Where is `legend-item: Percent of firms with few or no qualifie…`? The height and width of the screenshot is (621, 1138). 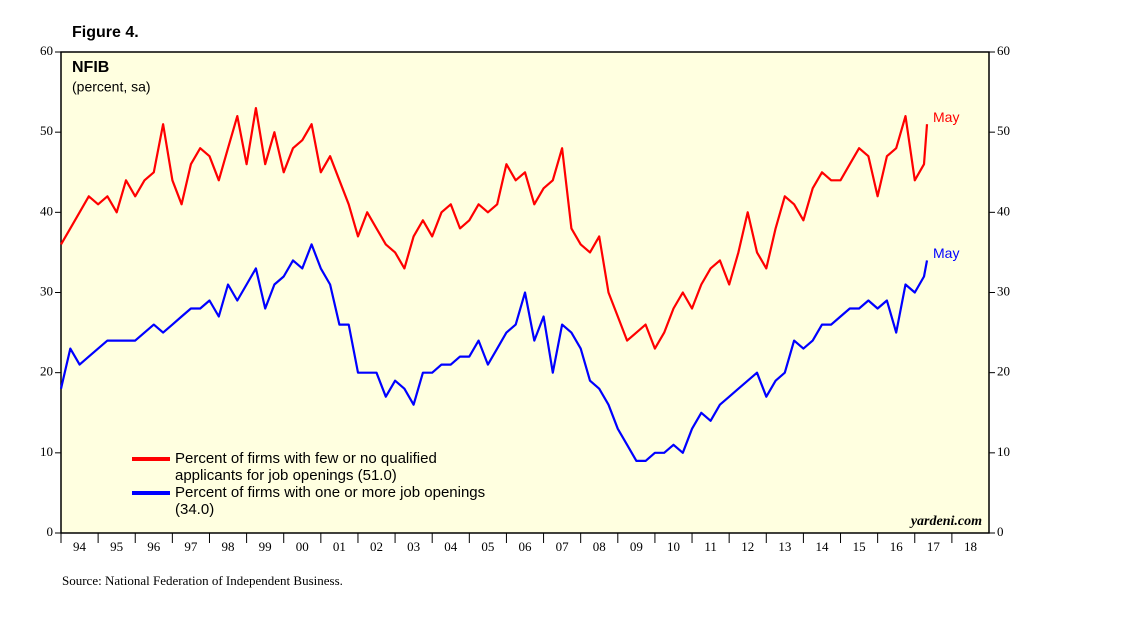 legend-item: Percent of firms with few or no qualifie… is located at coordinates (342, 467).